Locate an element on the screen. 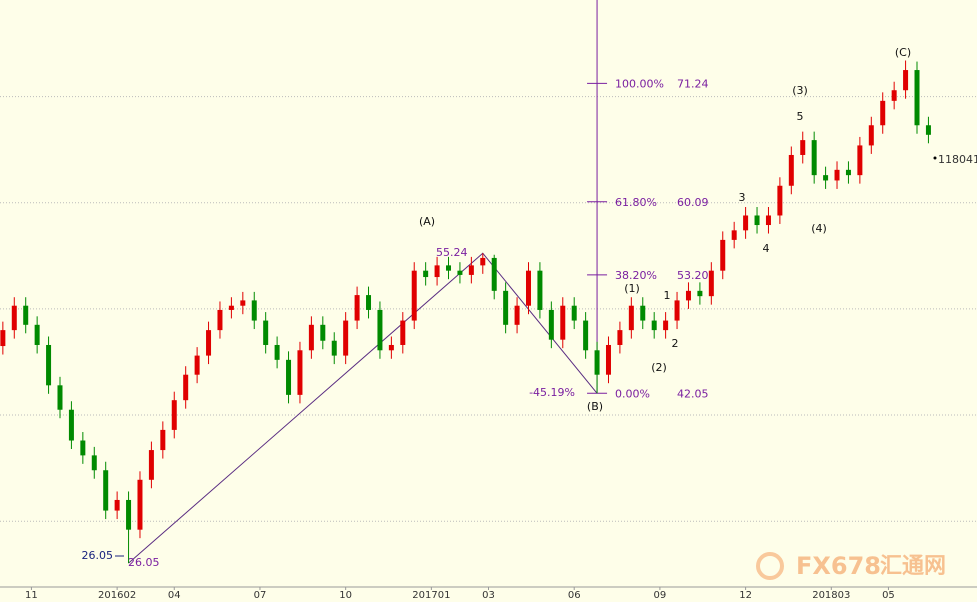 This screenshot has width=977, height=602. x-tick-label: 09 is located at coordinates (660, 595).